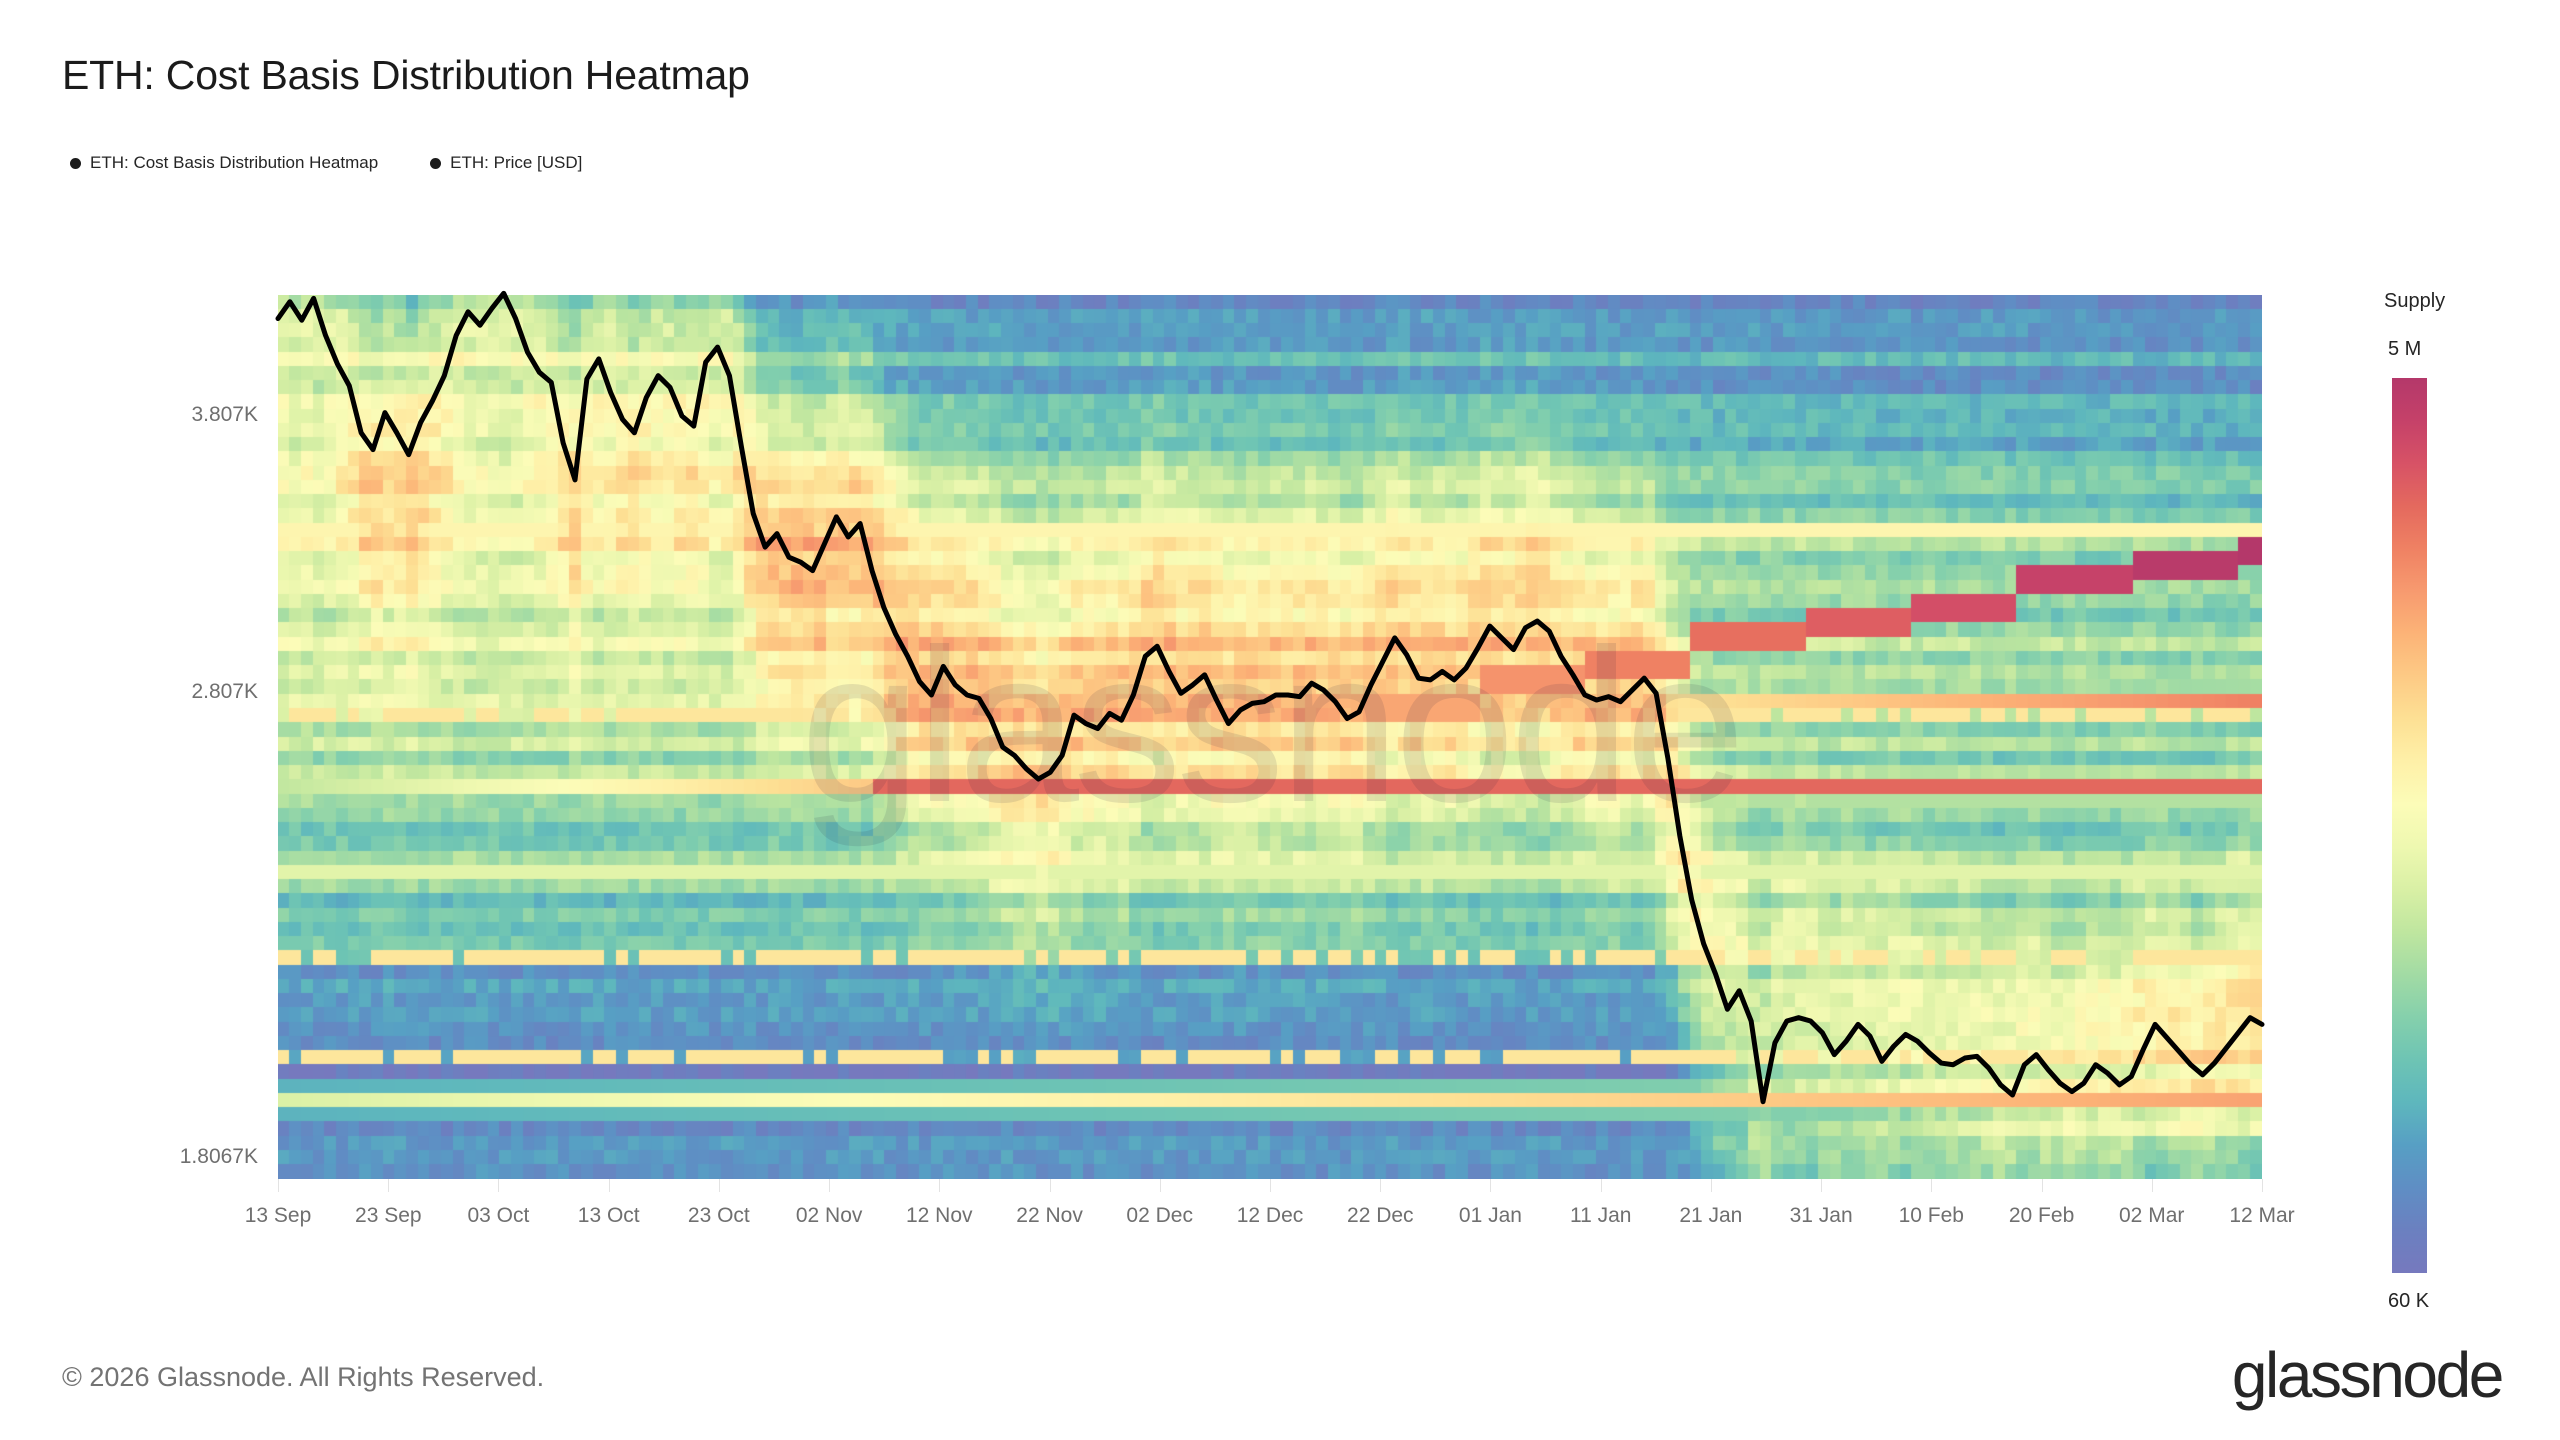 The height and width of the screenshot is (1440, 2560). What do you see at coordinates (406, 75) in the screenshot?
I see `page-title: ETH: Cost Basis Distribution Heatmap` at bounding box center [406, 75].